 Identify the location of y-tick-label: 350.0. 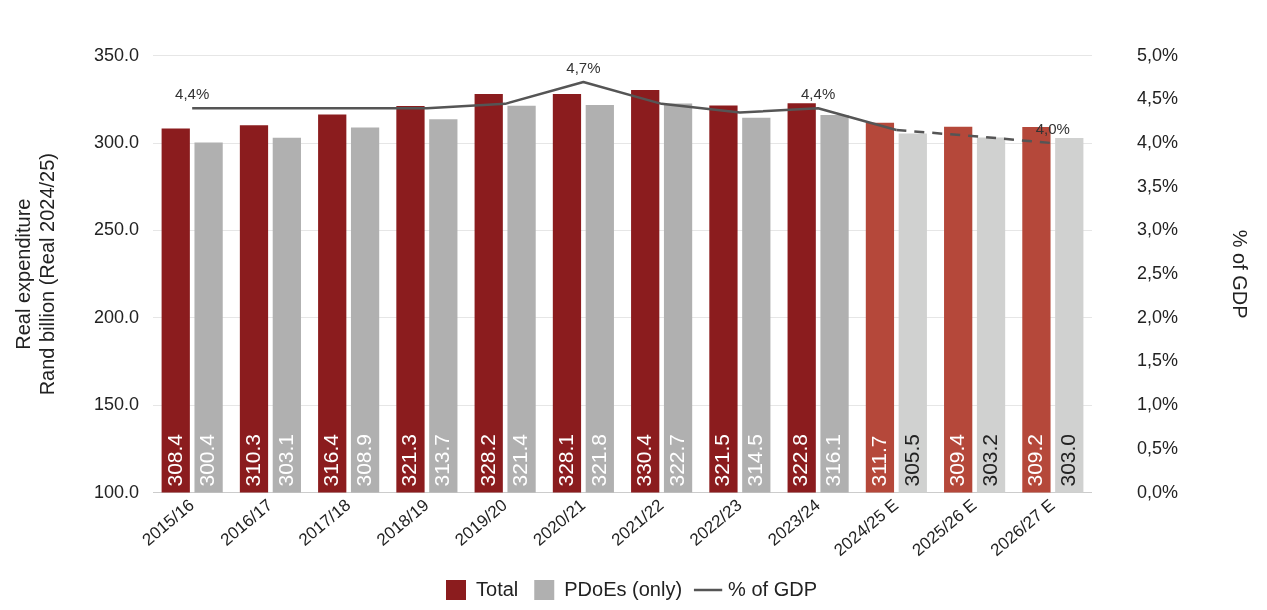
(117, 54).